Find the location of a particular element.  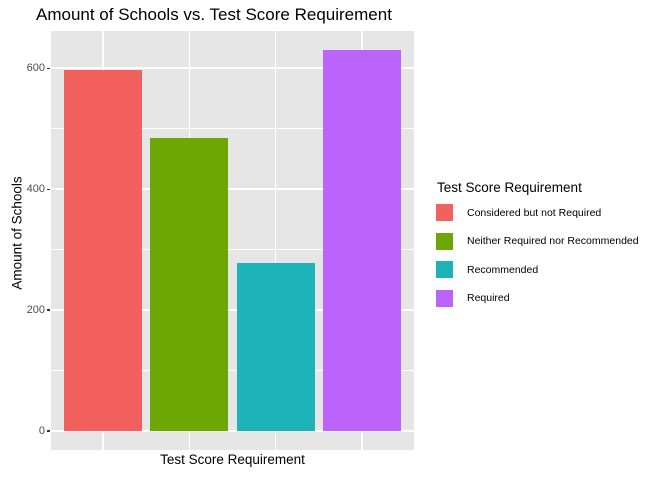

y-axis-ticks: 0 200 400 600 is located at coordinates (22, 240).